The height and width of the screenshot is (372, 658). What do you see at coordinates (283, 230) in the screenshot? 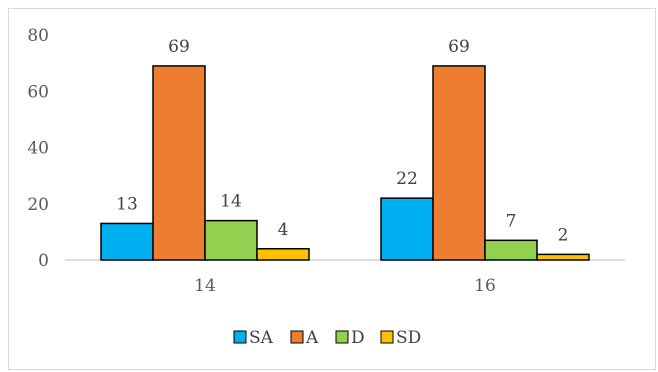
I see `data-label: 4` at bounding box center [283, 230].